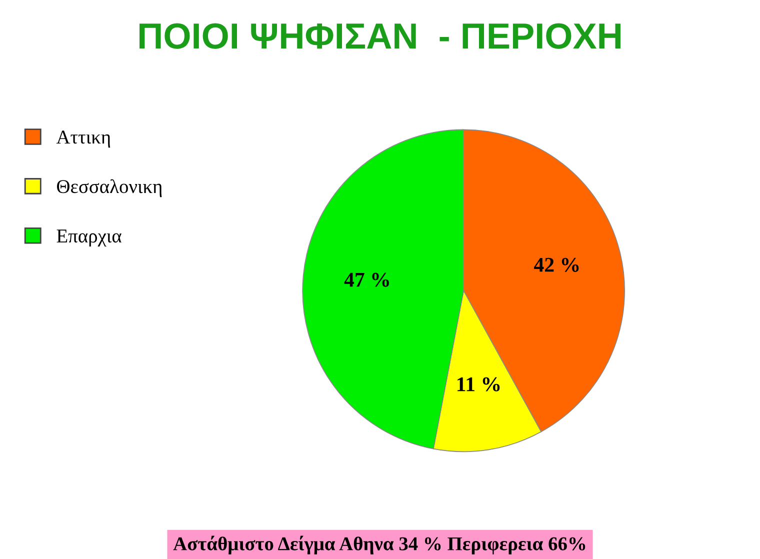 This screenshot has height=559, width=760. What do you see at coordinates (83, 139) in the screenshot?
I see `legend-label: Αττικη` at bounding box center [83, 139].